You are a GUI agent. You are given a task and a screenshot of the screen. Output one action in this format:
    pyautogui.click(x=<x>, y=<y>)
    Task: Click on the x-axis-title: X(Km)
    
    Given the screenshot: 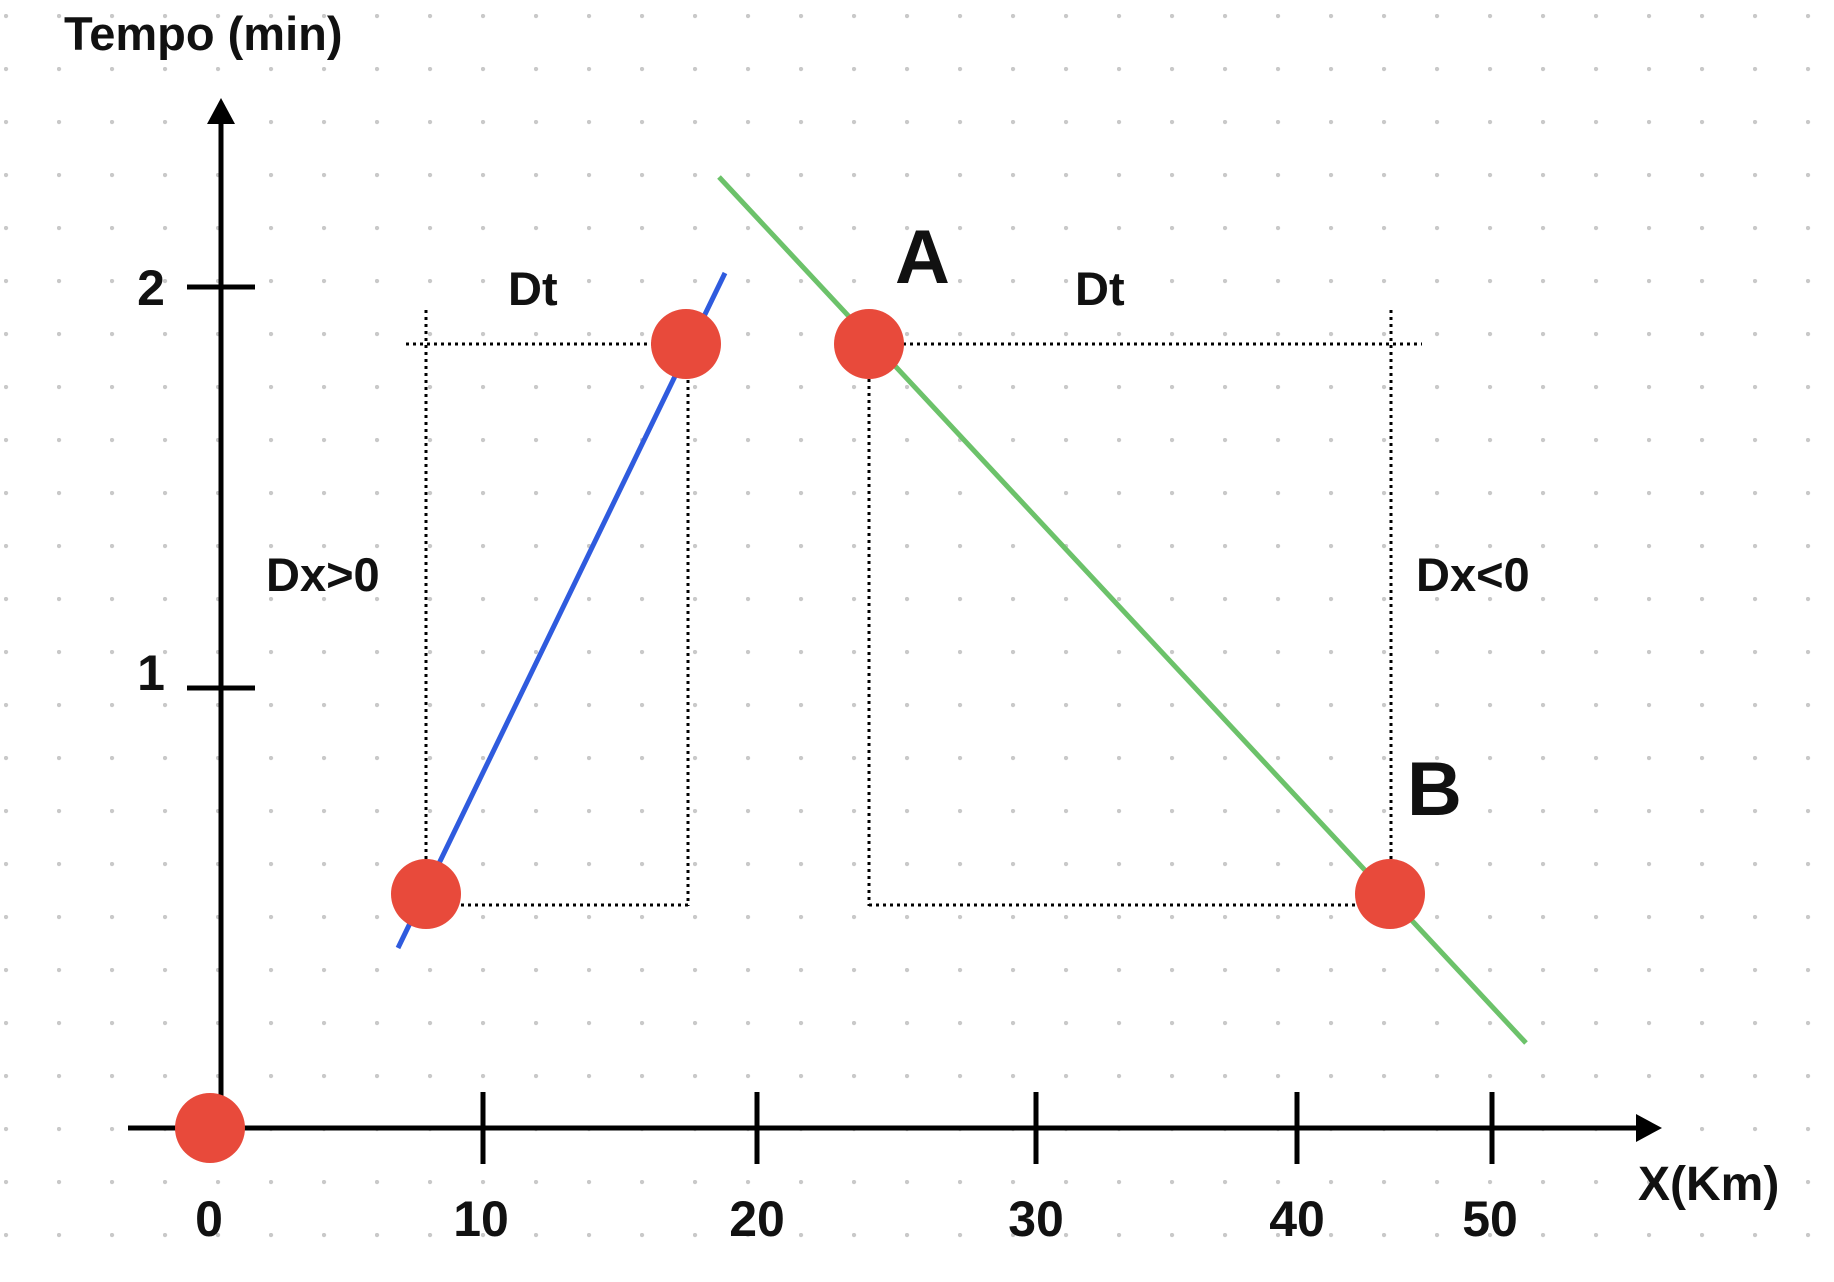 What is the action you would take?
    pyautogui.click(x=1708, y=1184)
    